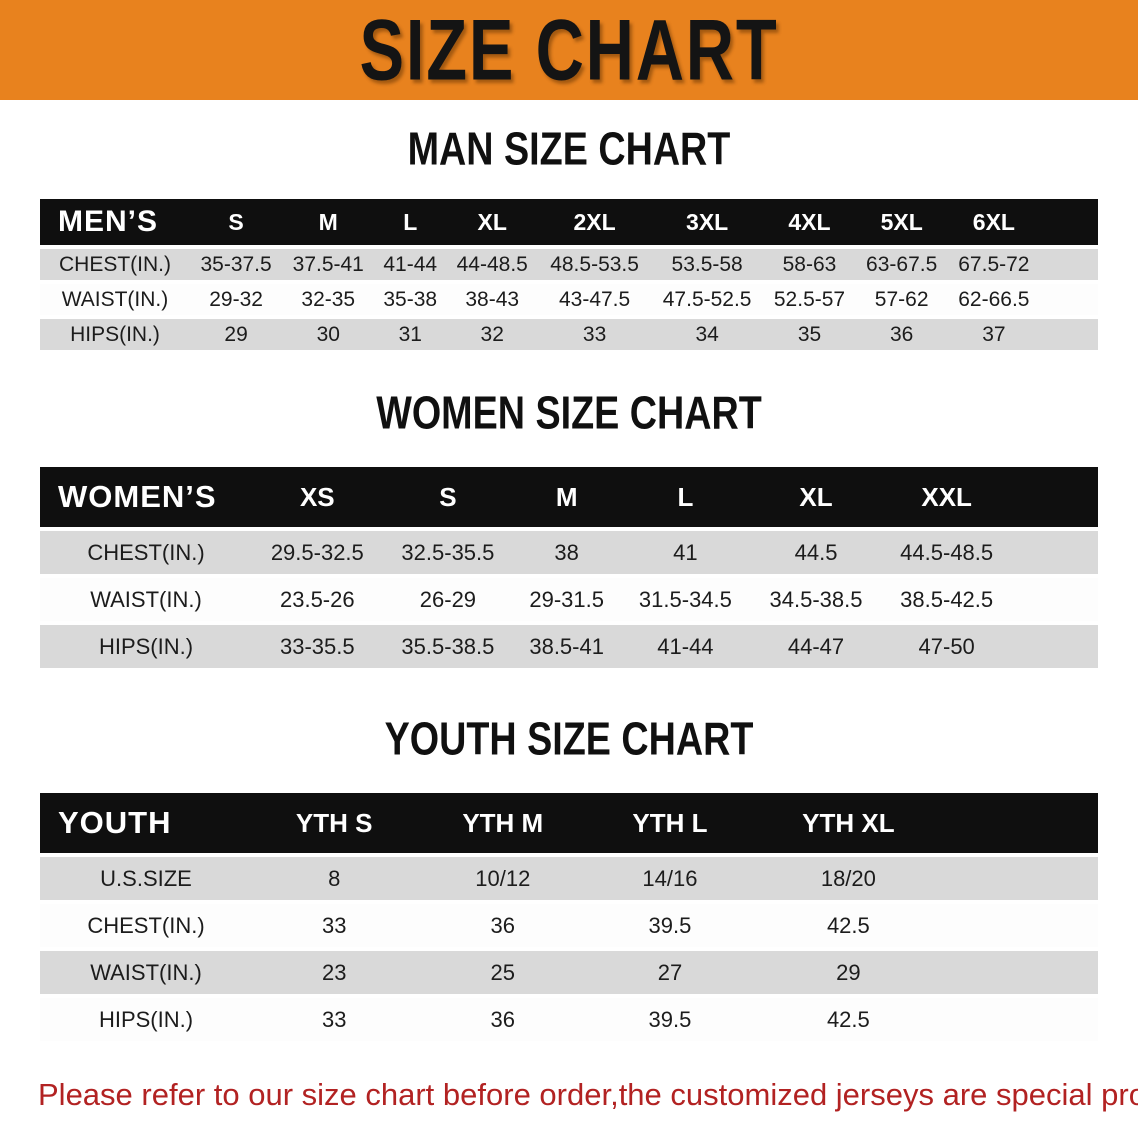 The height and width of the screenshot is (1132, 1138). Describe the element at coordinates (448, 552) in the screenshot. I see `size-value: 32.5-35.5` at that location.